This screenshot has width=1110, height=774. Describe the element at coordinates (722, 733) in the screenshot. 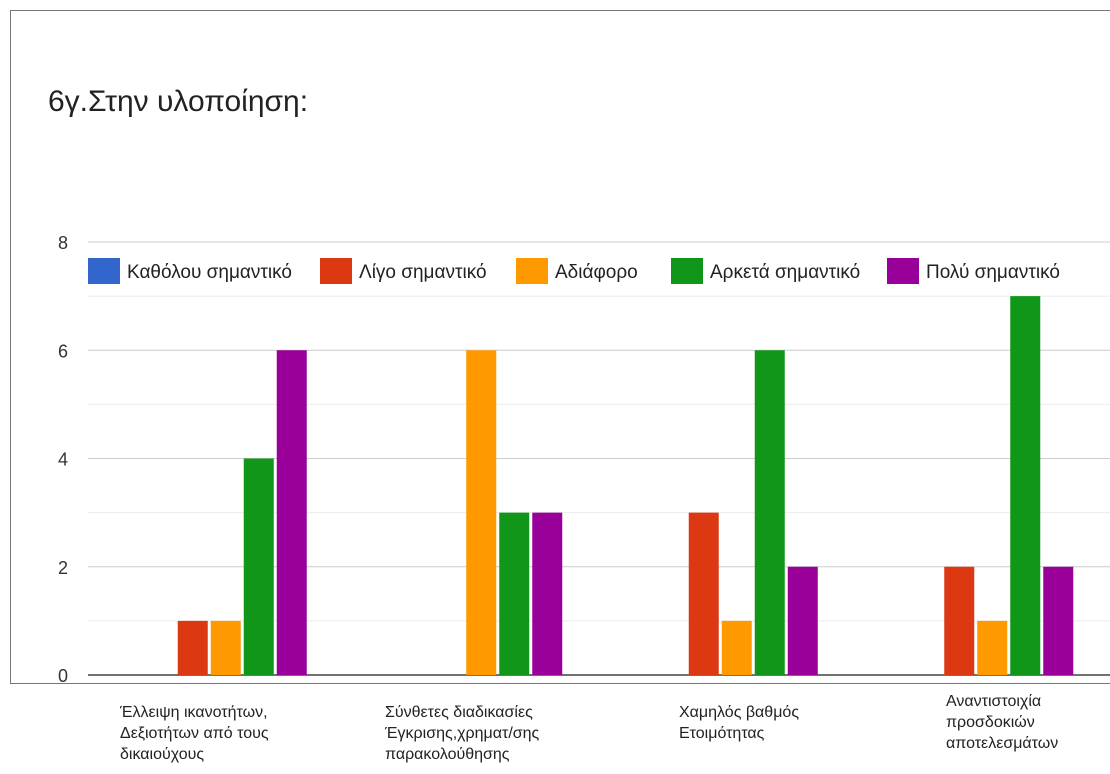

I see `category-label-line: Ετοιμότητας` at that location.